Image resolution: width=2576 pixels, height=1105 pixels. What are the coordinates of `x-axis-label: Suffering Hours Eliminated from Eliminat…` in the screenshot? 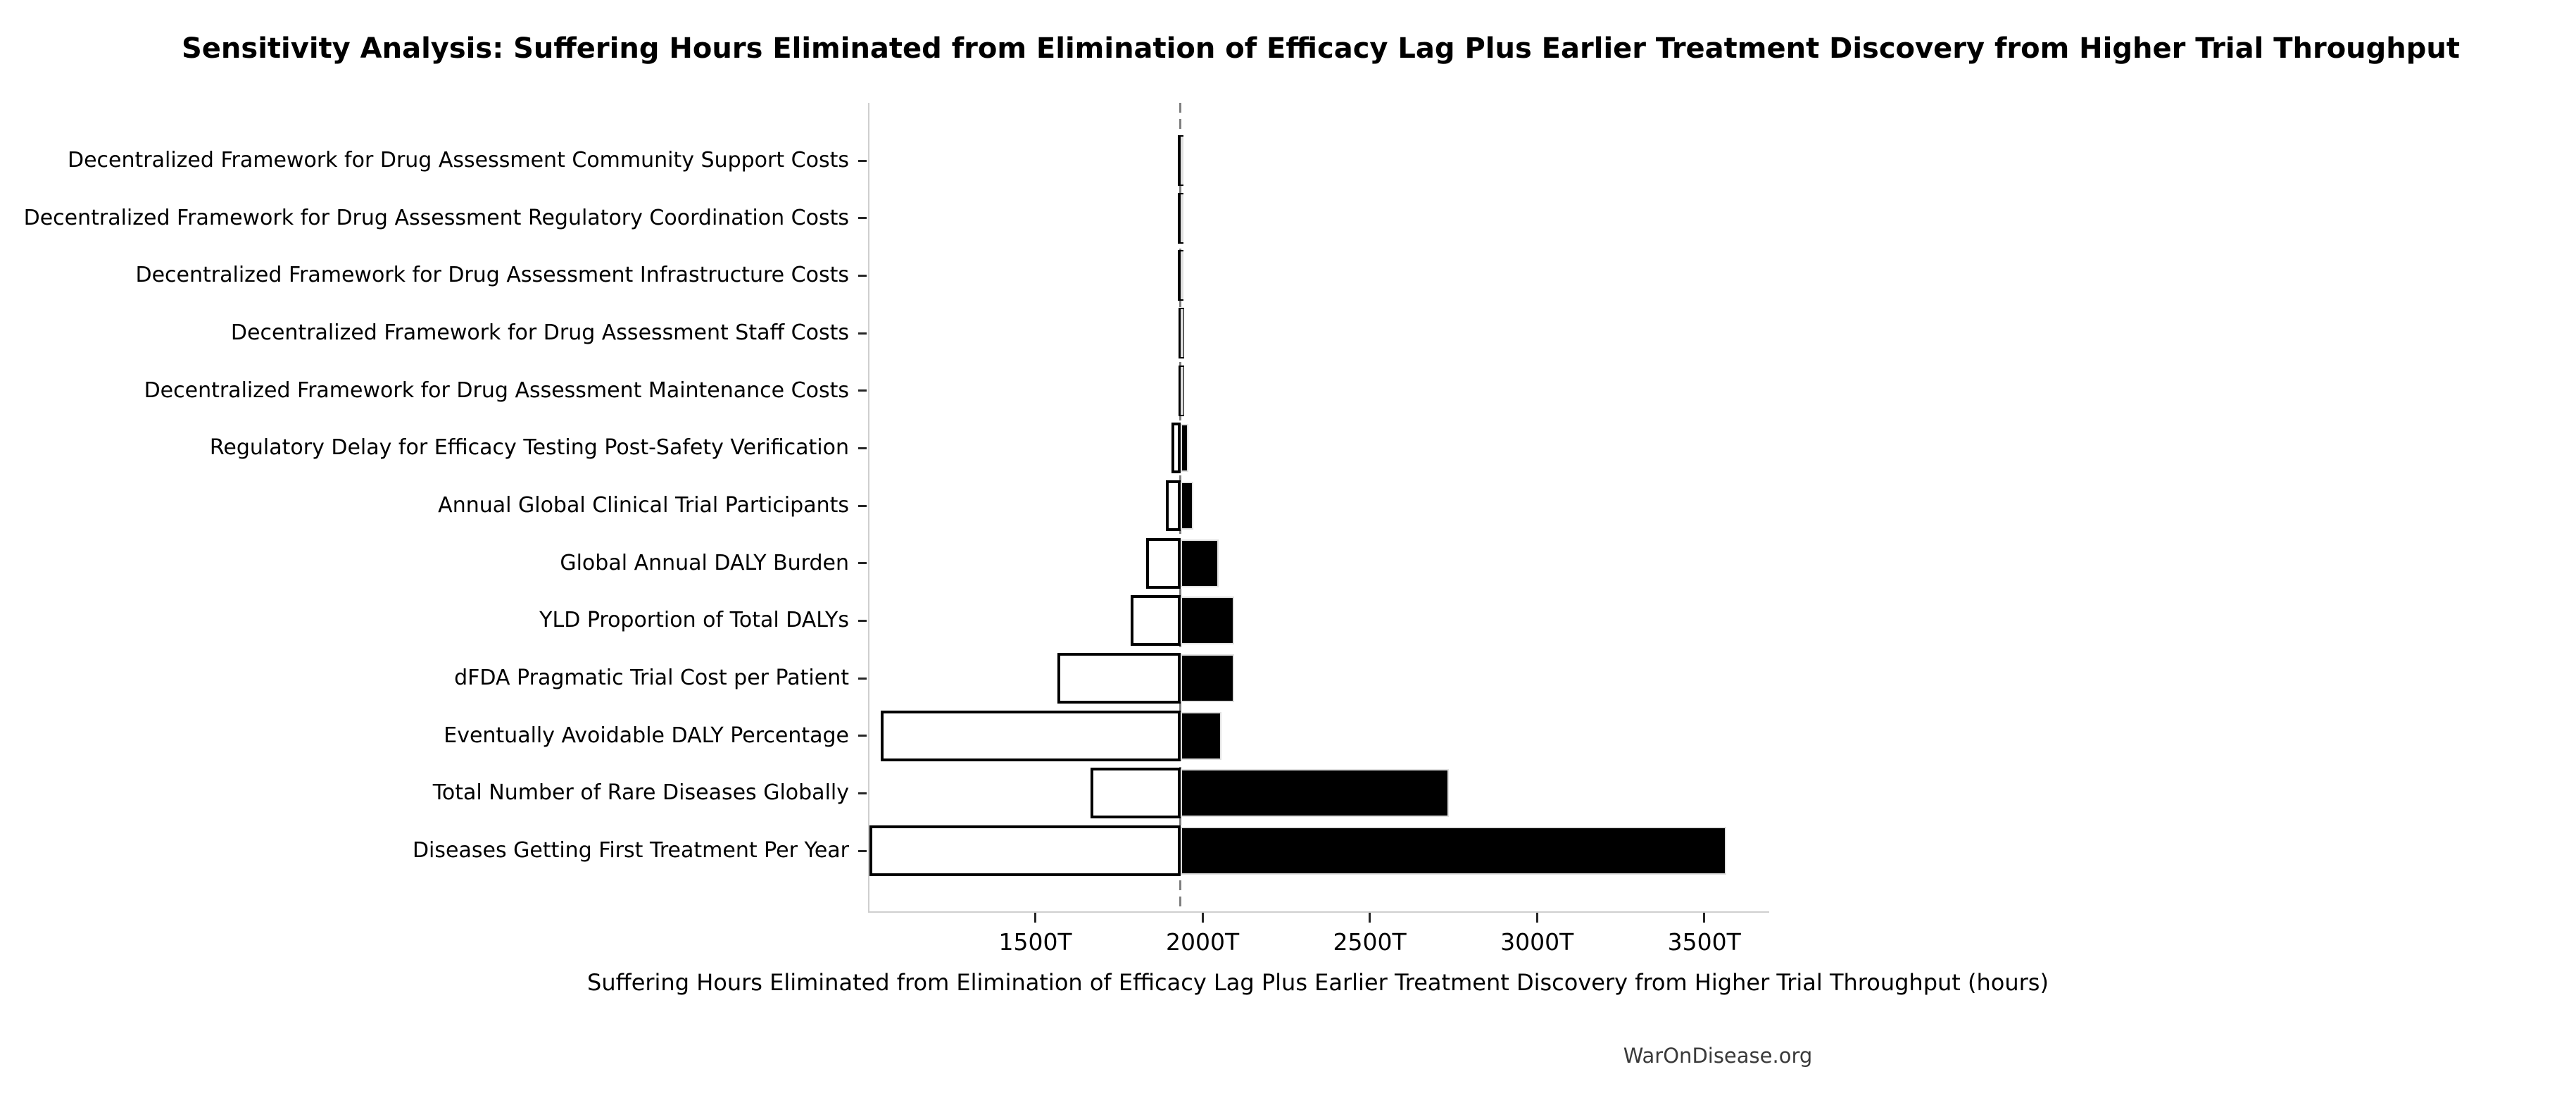 It's located at (1318, 982).